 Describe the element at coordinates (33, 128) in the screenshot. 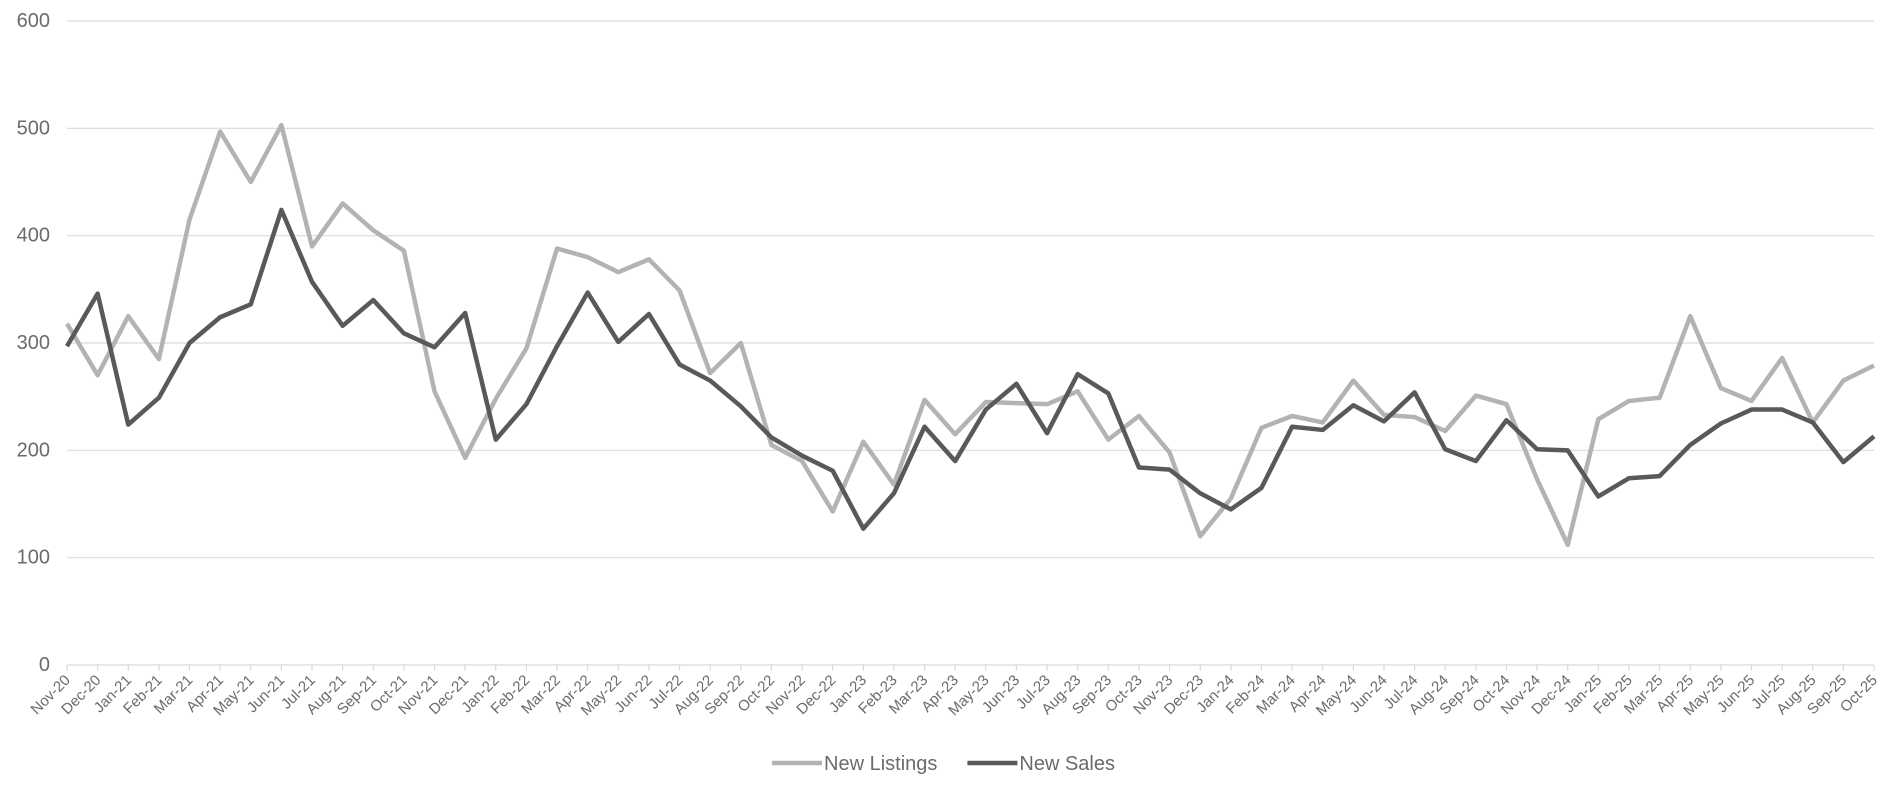

I see `y-tick-label: 500` at that location.